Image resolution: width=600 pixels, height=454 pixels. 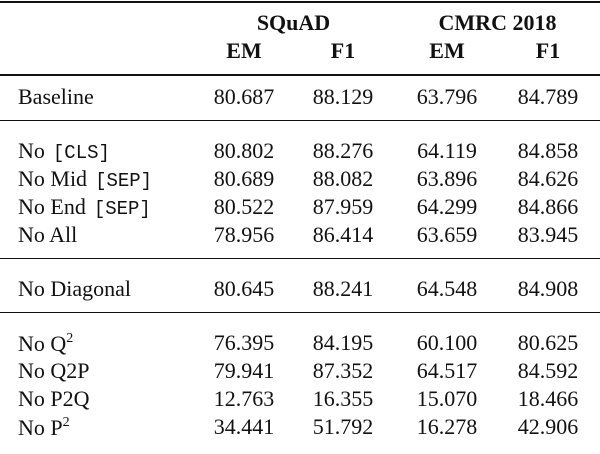 What do you see at coordinates (548, 150) in the screenshot?
I see `cell: 84.858` at bounding box center [548, 150].